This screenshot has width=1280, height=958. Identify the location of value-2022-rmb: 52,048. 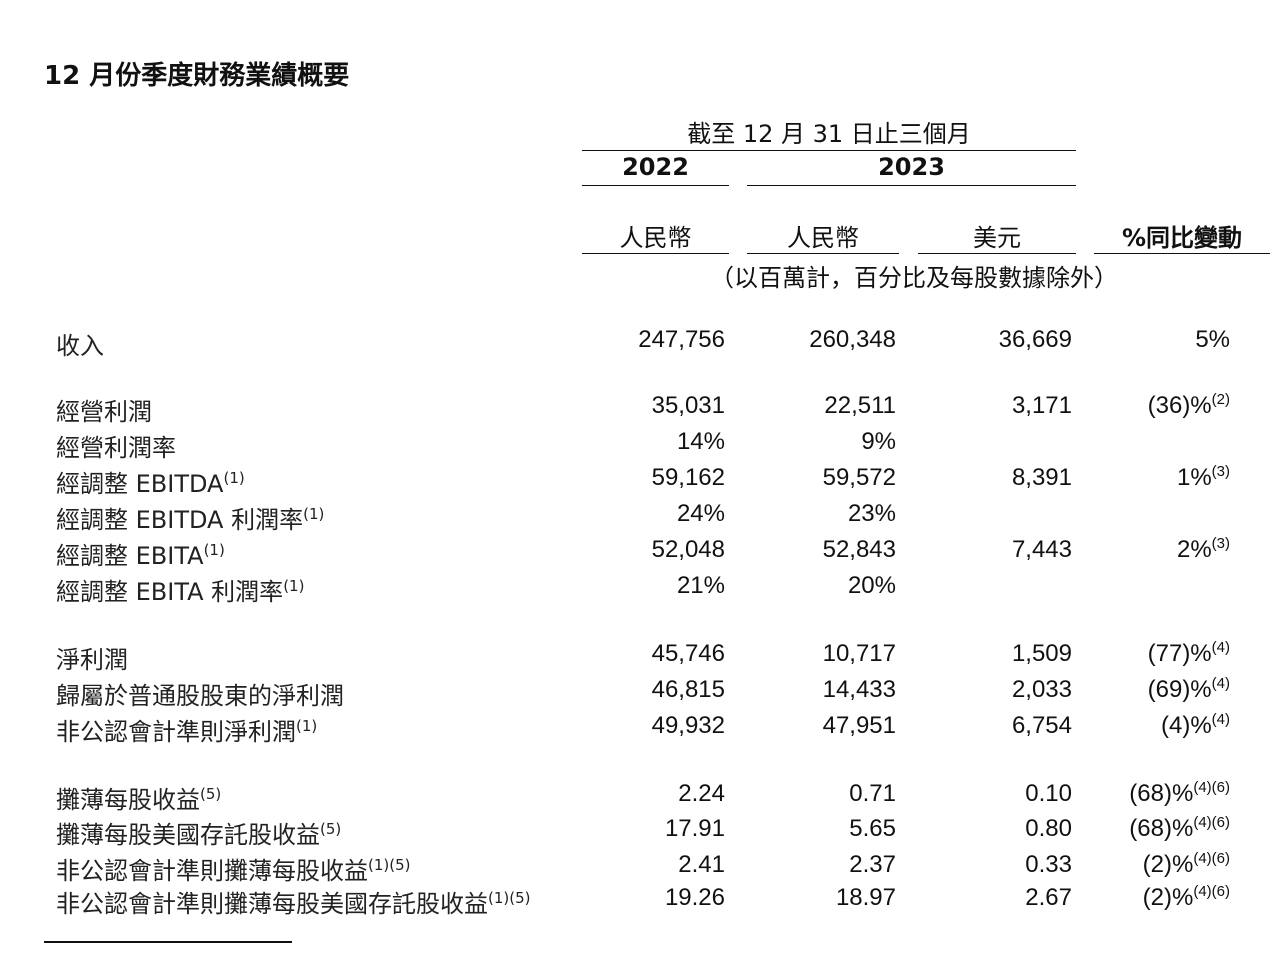
(688, 550).